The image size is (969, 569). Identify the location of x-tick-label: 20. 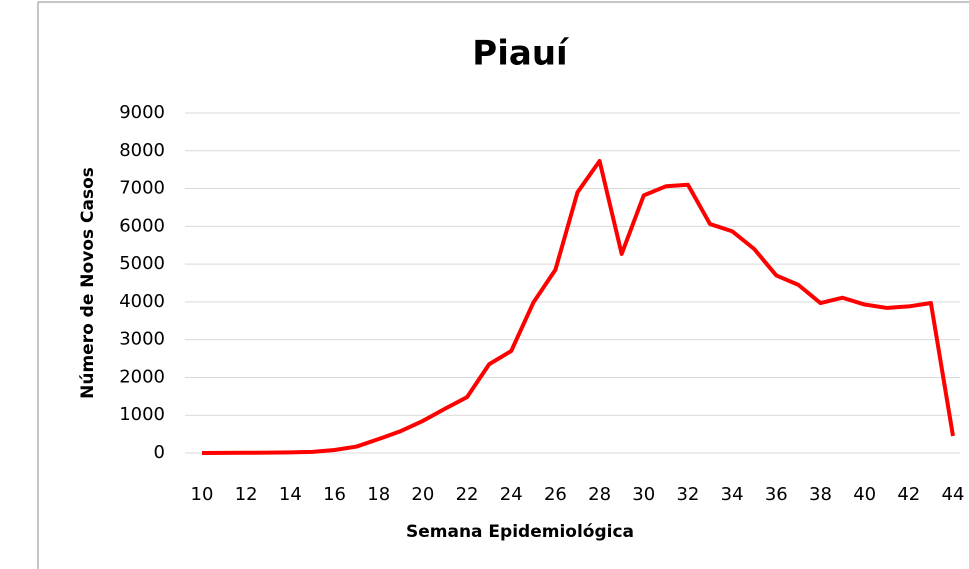
(422, 494).